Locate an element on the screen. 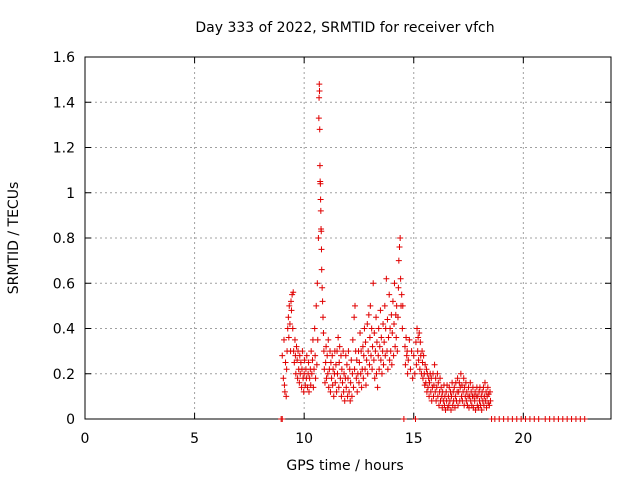 This screenshot has width=640, height=480. y-axis-label: SRMTID / TECUs is located at coordinates (14, 238).